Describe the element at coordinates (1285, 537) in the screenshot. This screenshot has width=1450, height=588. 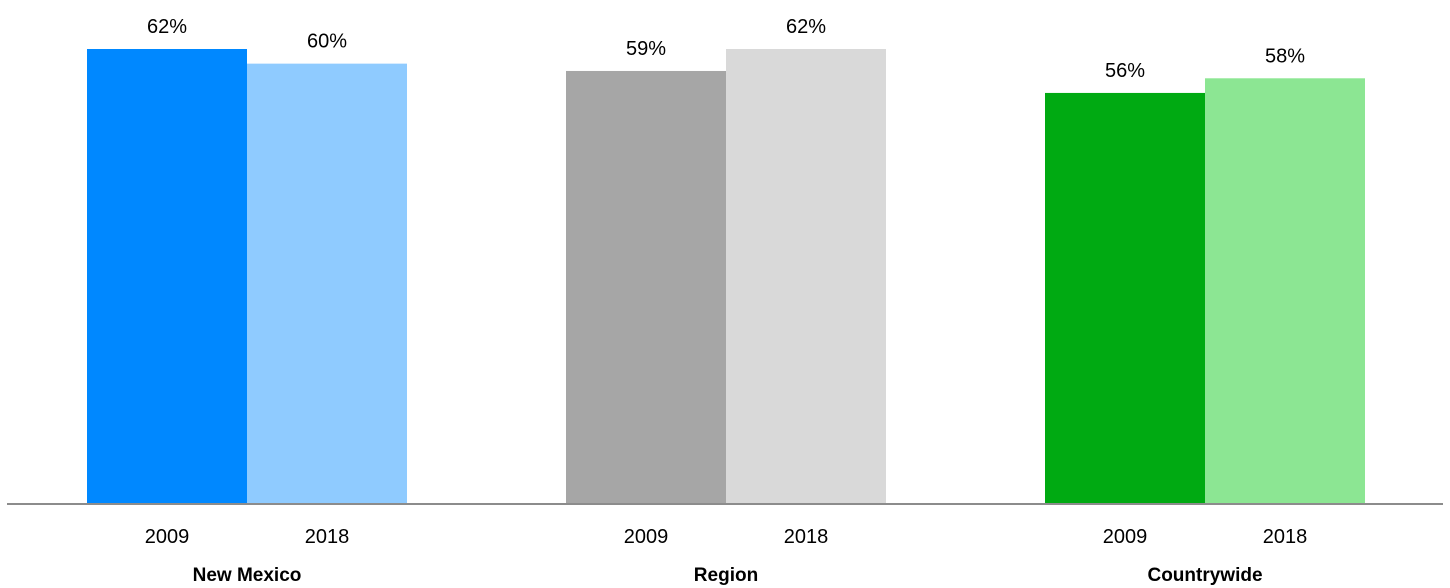
I see `x-tick-label-countrywide-2018: 2018` at that location.